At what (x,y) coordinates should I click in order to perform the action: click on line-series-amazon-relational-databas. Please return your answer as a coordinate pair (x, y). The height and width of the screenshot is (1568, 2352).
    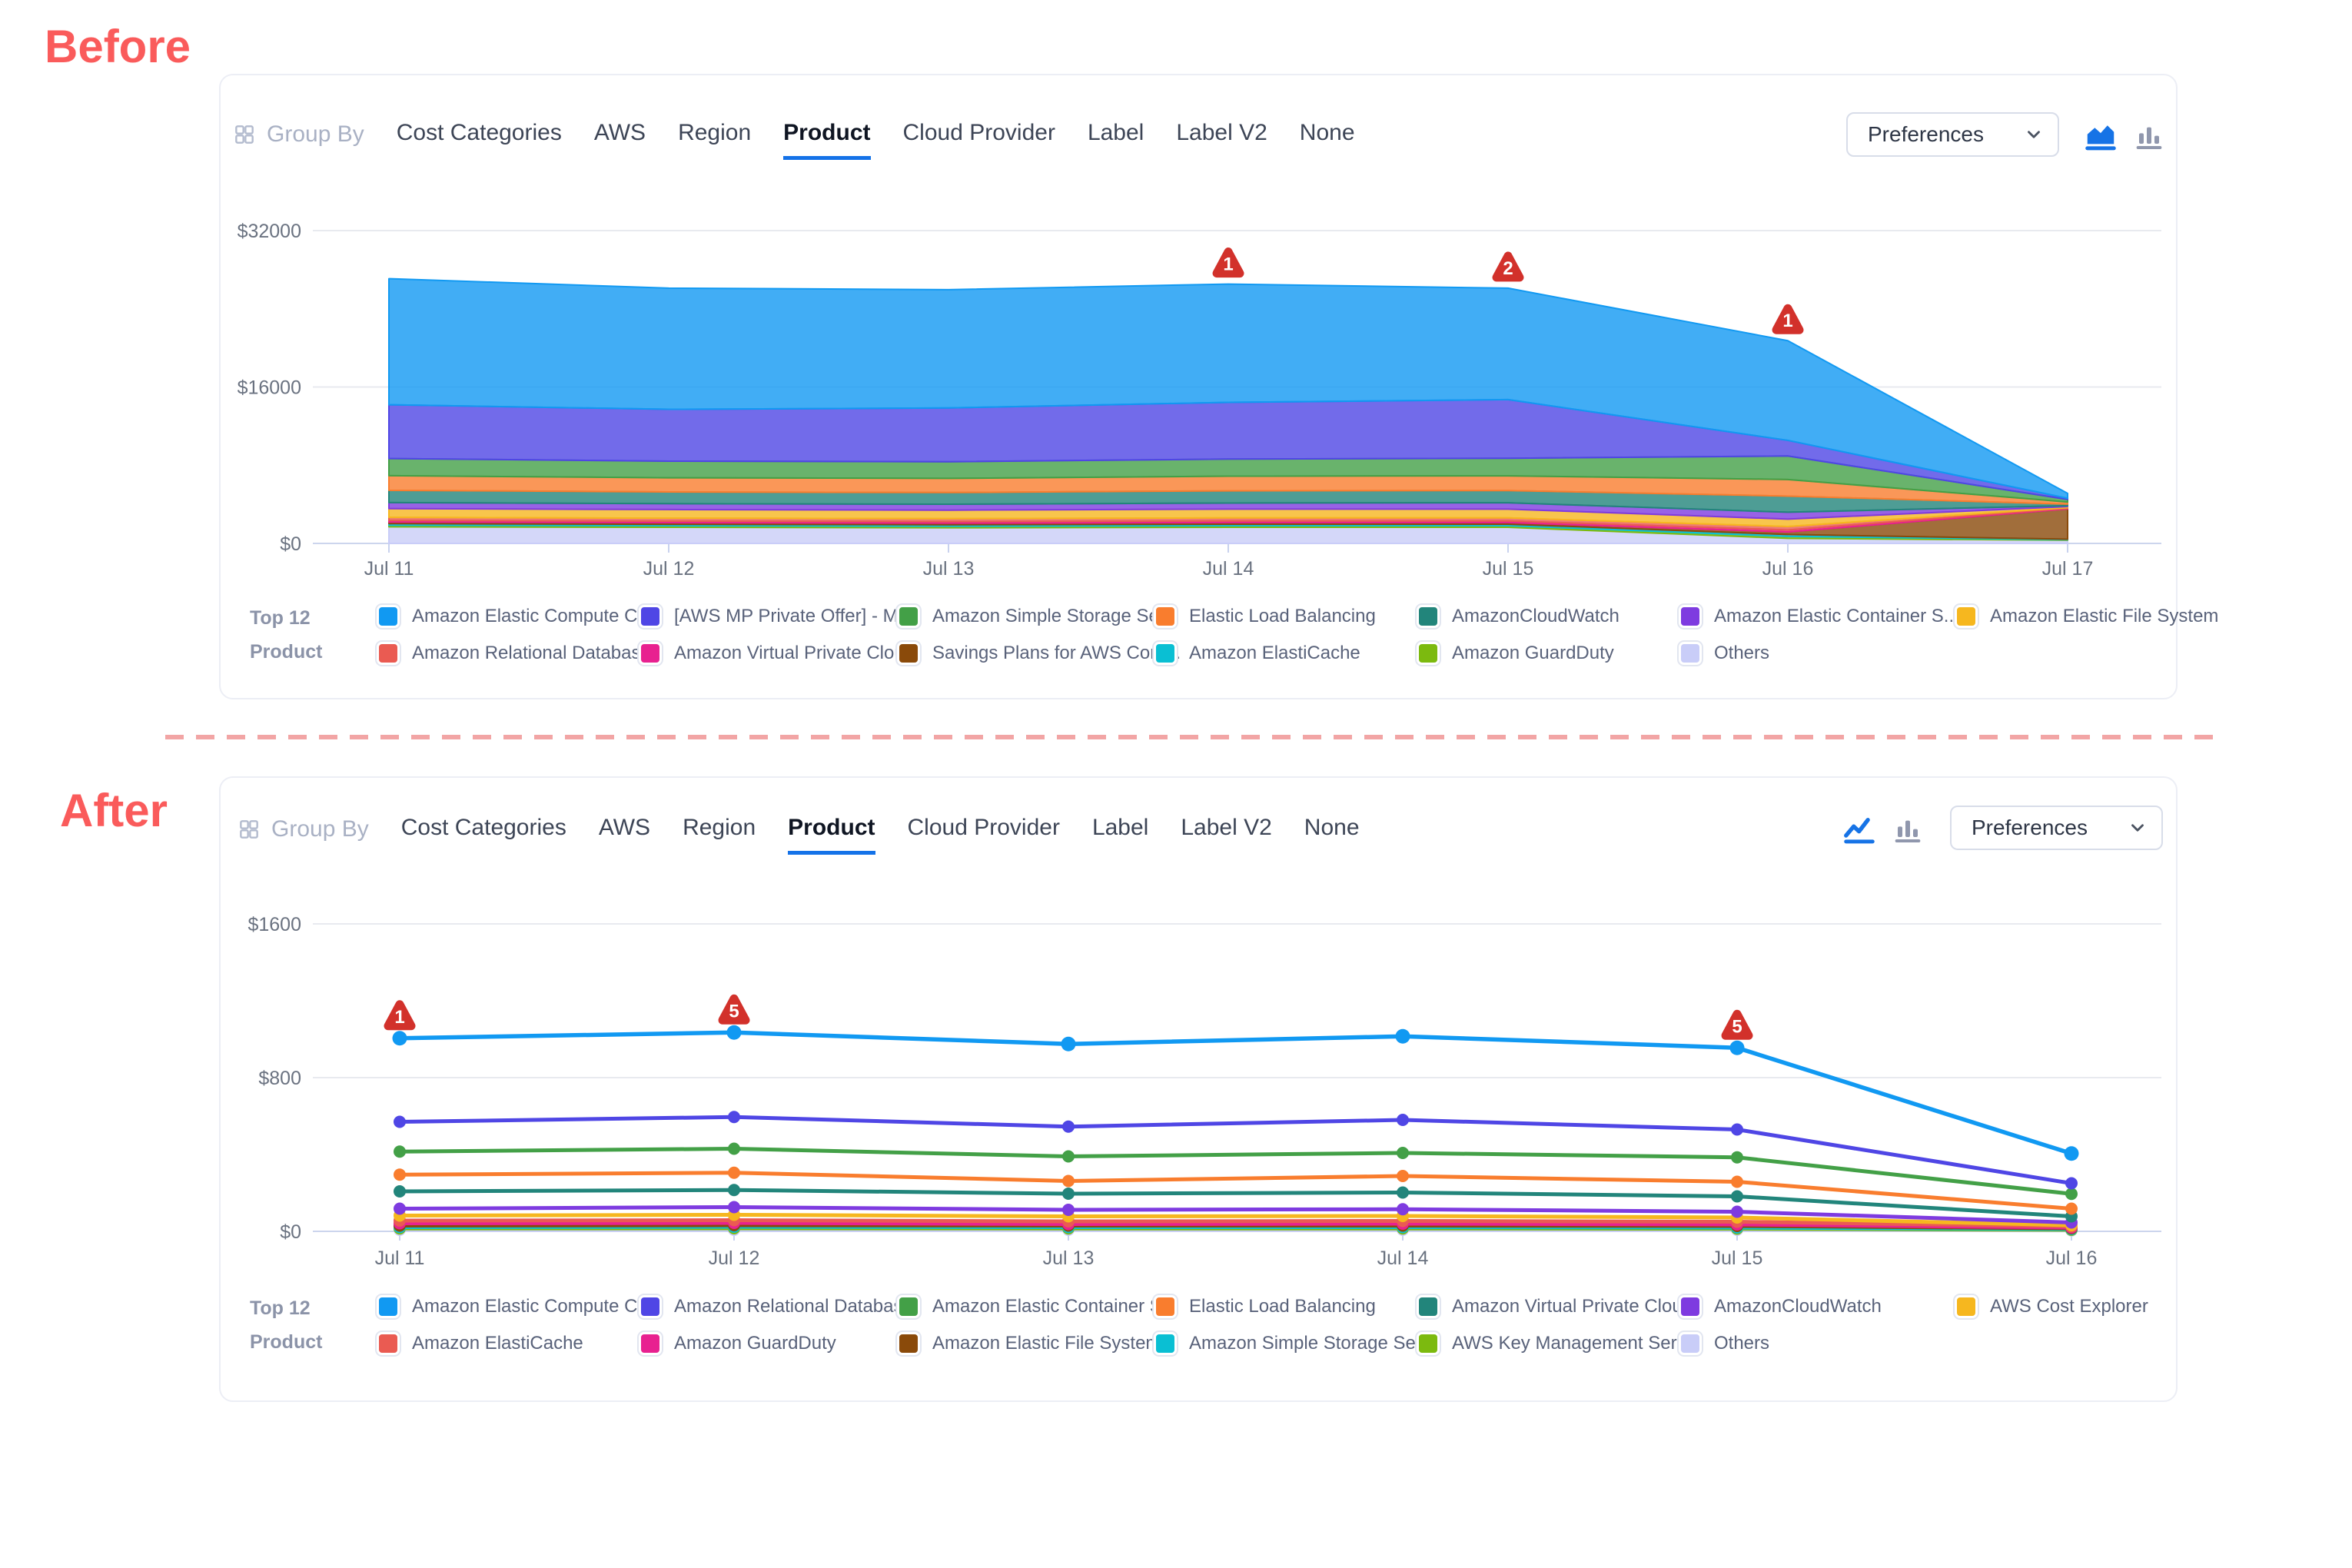
    Looking at the image, I should click on (1236, 1150).